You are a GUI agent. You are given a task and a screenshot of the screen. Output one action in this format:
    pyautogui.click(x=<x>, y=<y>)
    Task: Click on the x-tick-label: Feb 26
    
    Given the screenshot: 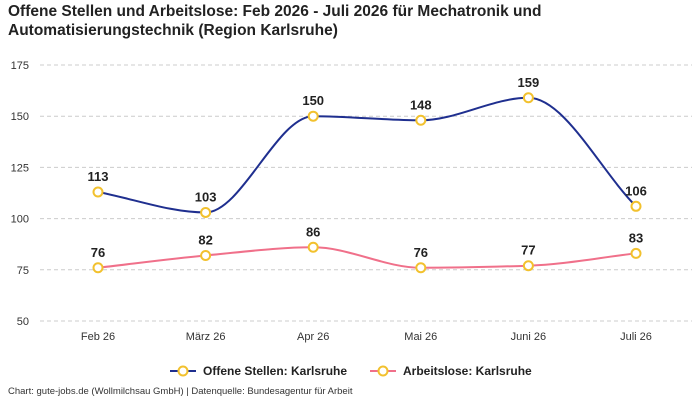 What is the action you would take?
    pyautogui.click(x=98, y=337)
    